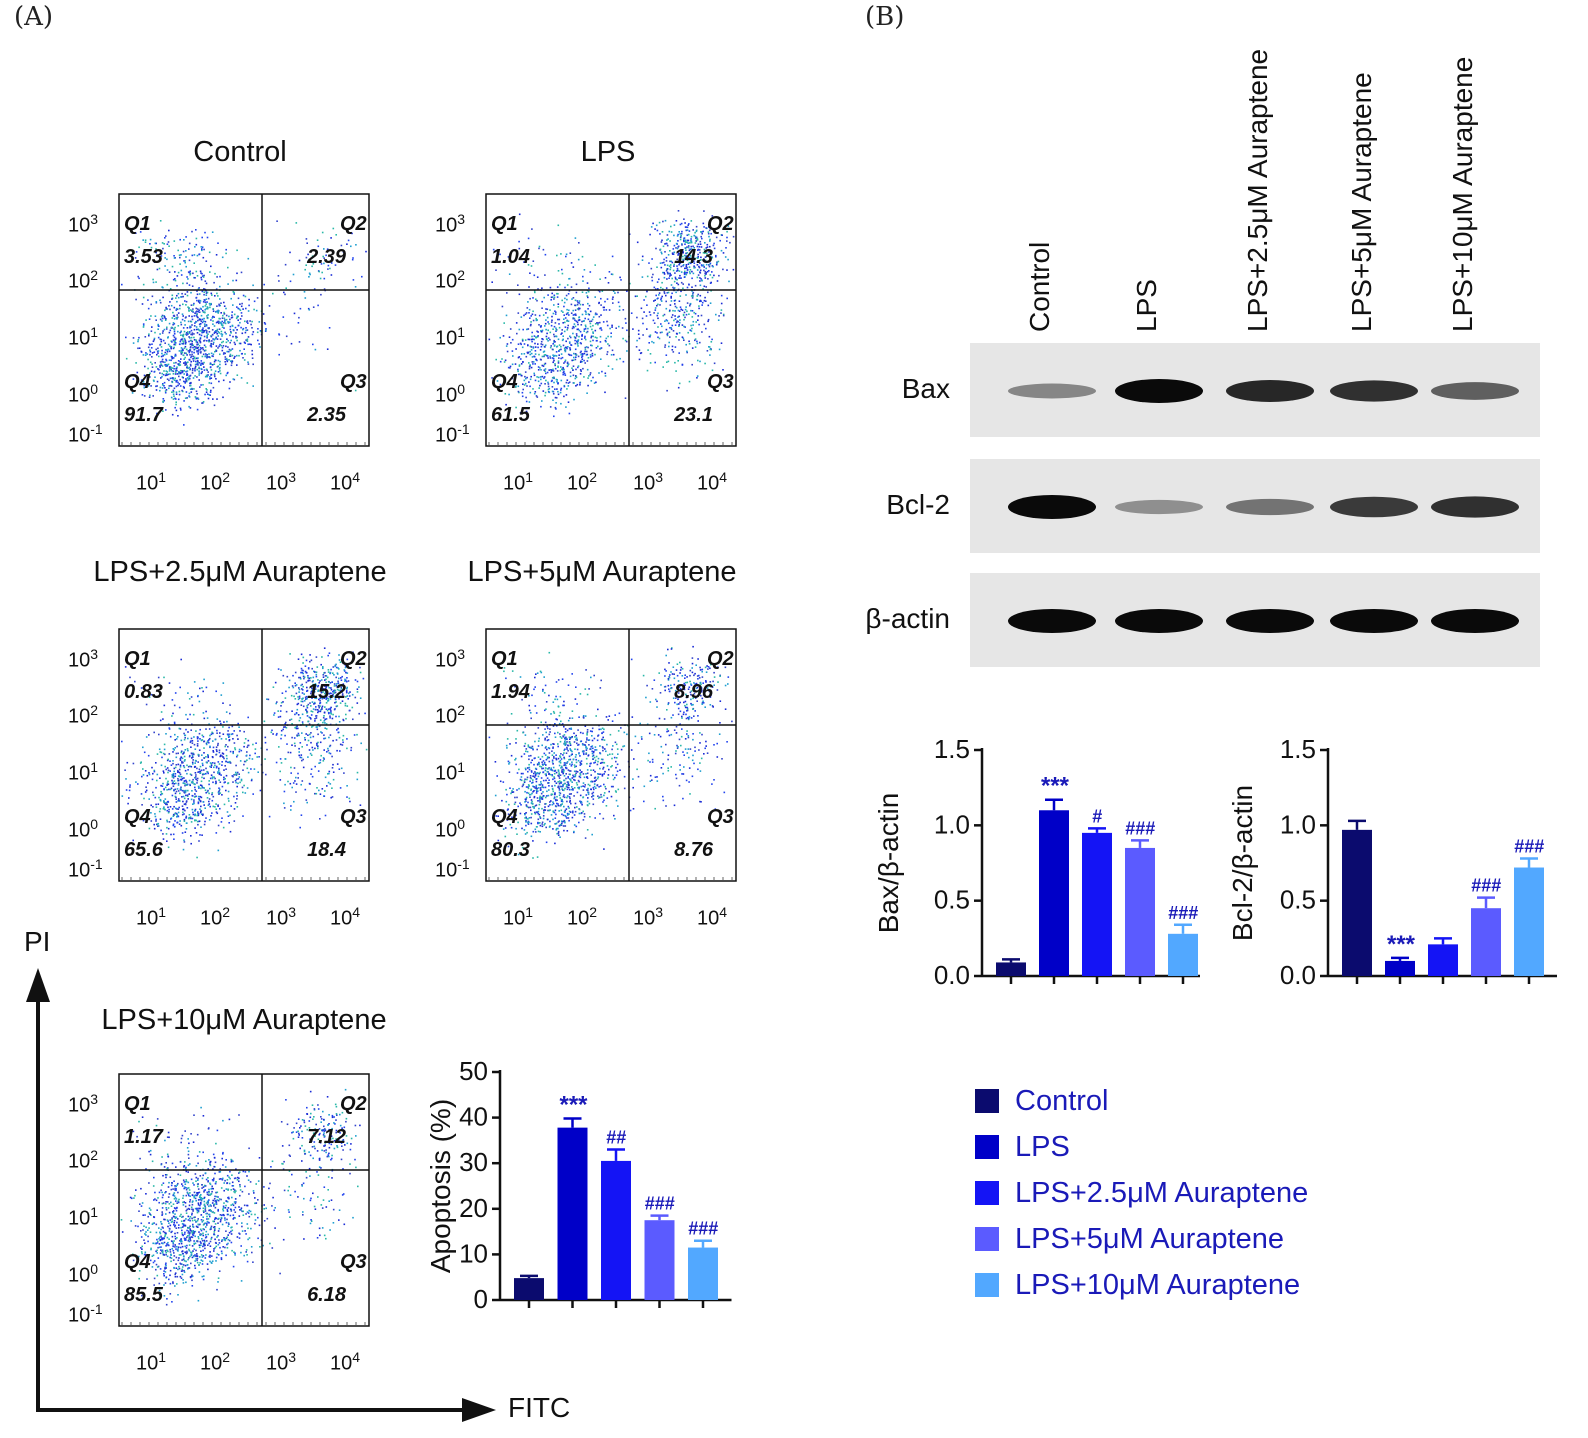 This screenshot has height=1438, width=1588. What do you see at coordinates (79, 716) in the screenshot?
I see `tick-base: 10` at bounding box center [79, 716].